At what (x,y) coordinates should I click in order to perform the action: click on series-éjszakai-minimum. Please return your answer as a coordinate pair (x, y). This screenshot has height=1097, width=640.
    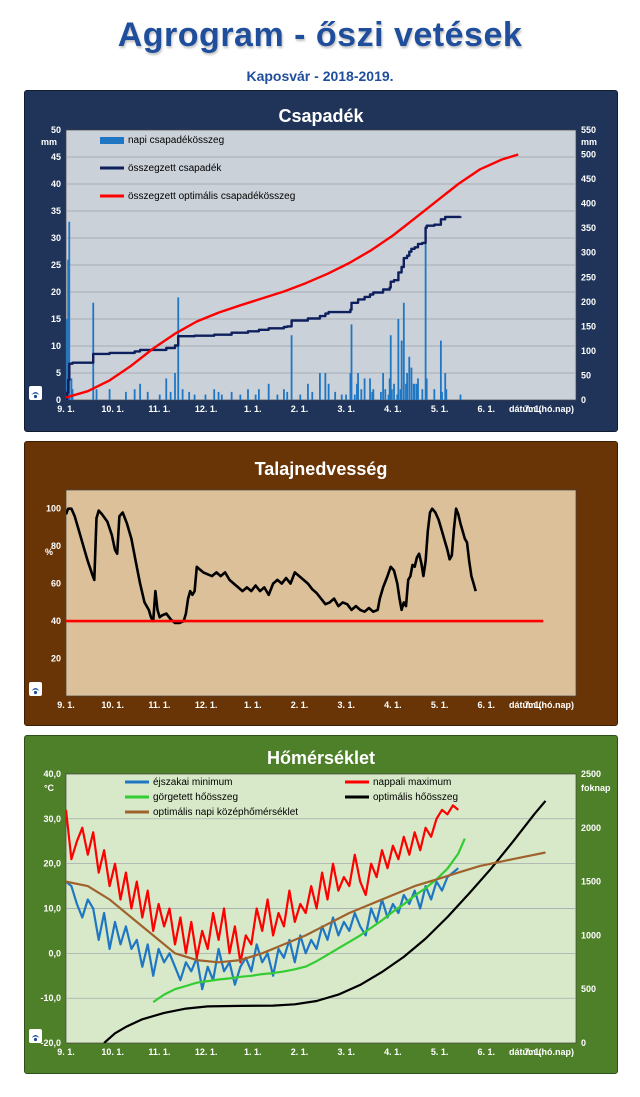
    Looking at the image, I should click on (262, 929).